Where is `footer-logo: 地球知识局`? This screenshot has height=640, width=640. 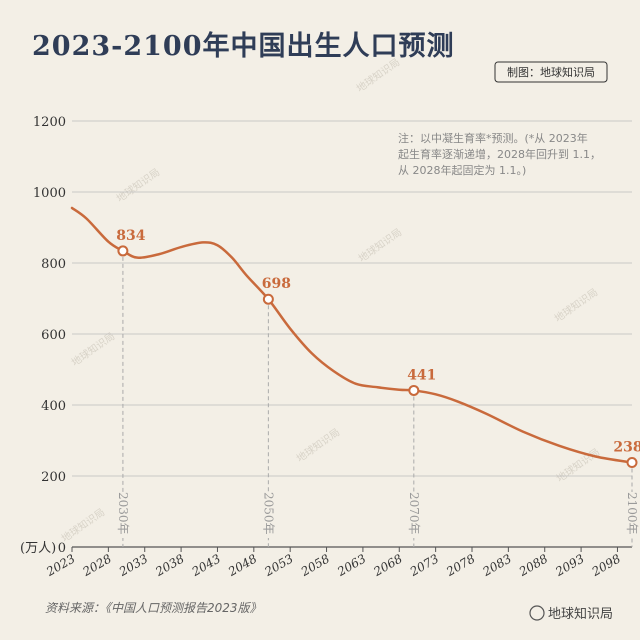
footer-logo: 地球知识局 is located at coordinates (571, 613).